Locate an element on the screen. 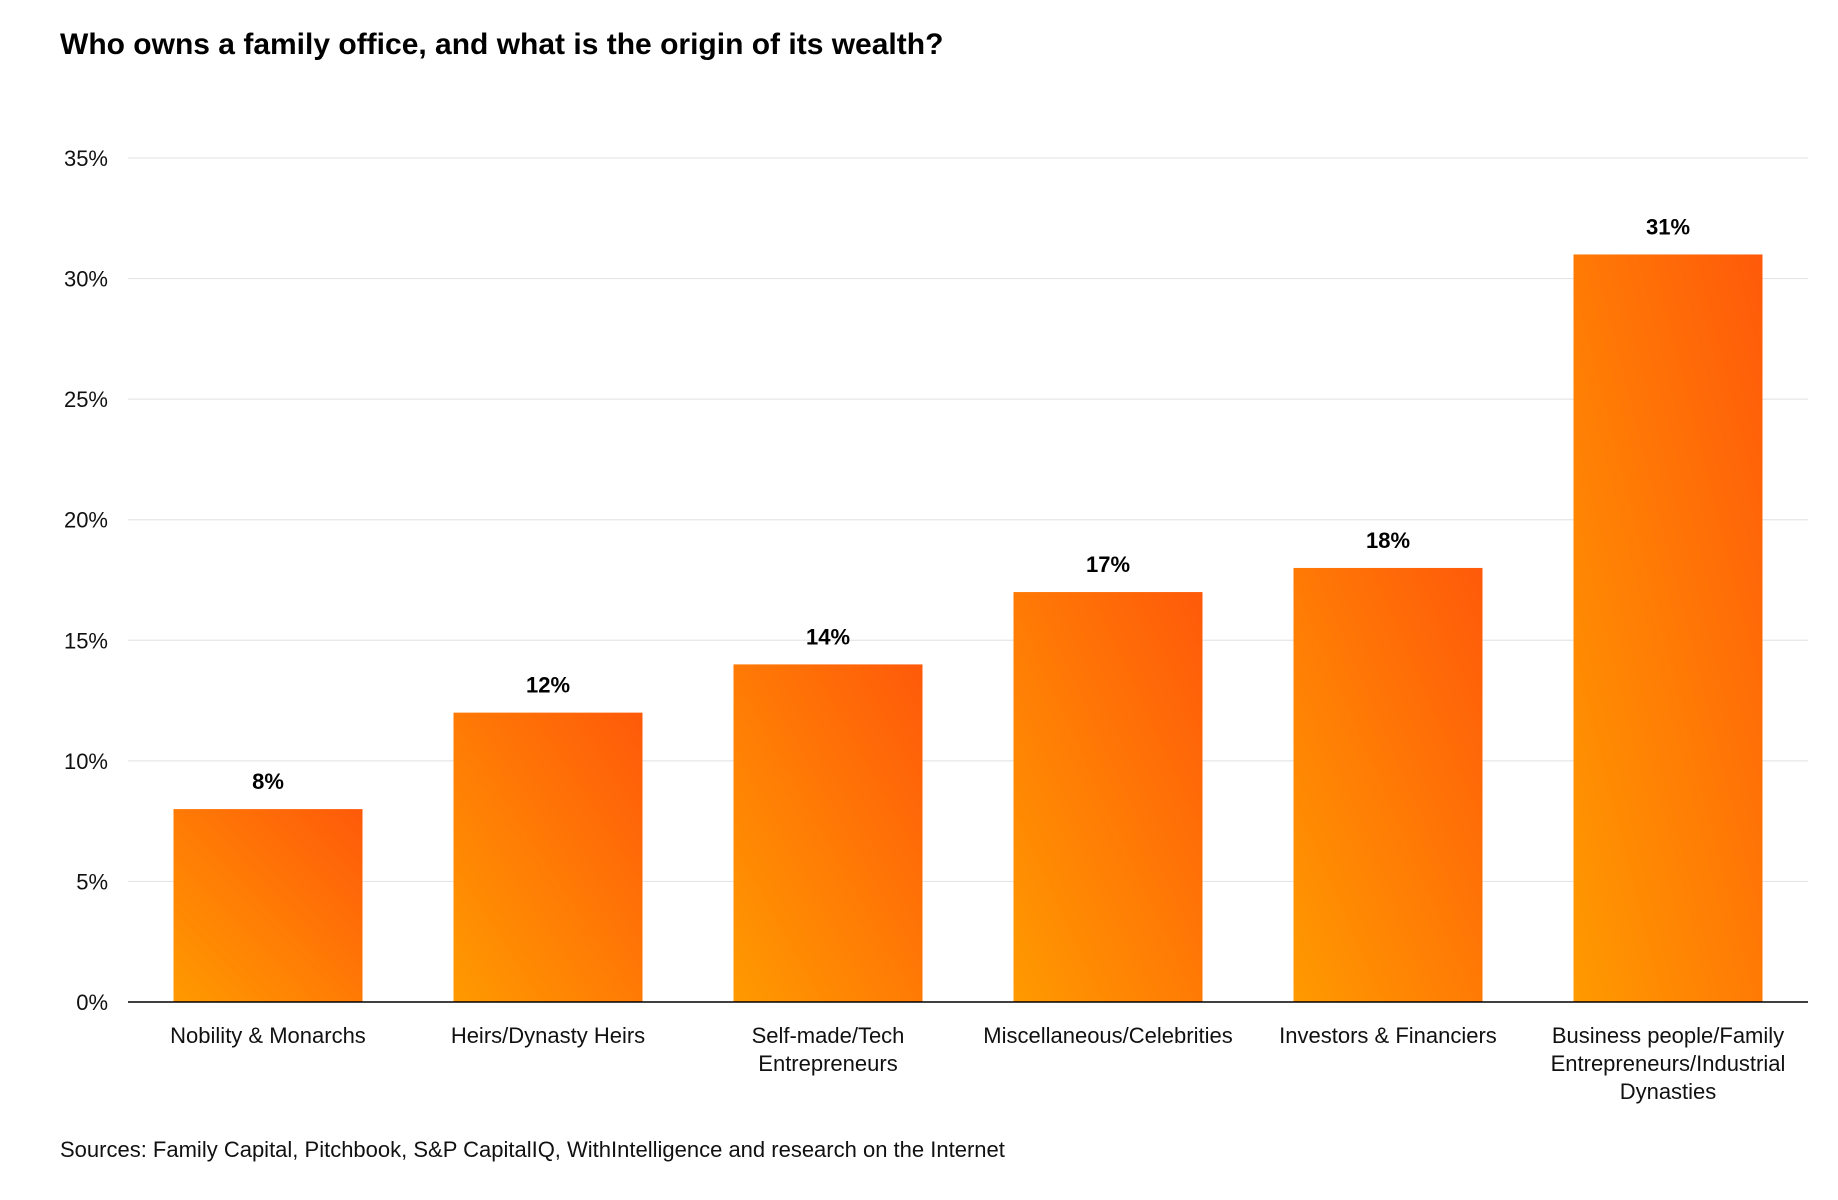  category-label: Miscellaneous/Celebrities is located at coordinates (1107, 1035).